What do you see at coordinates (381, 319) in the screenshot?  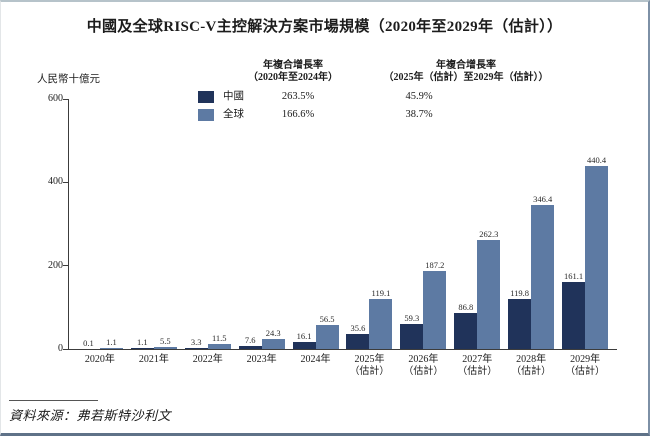 I see `bar-全球-2025年: 119.1` at bounding box center [381, 319].